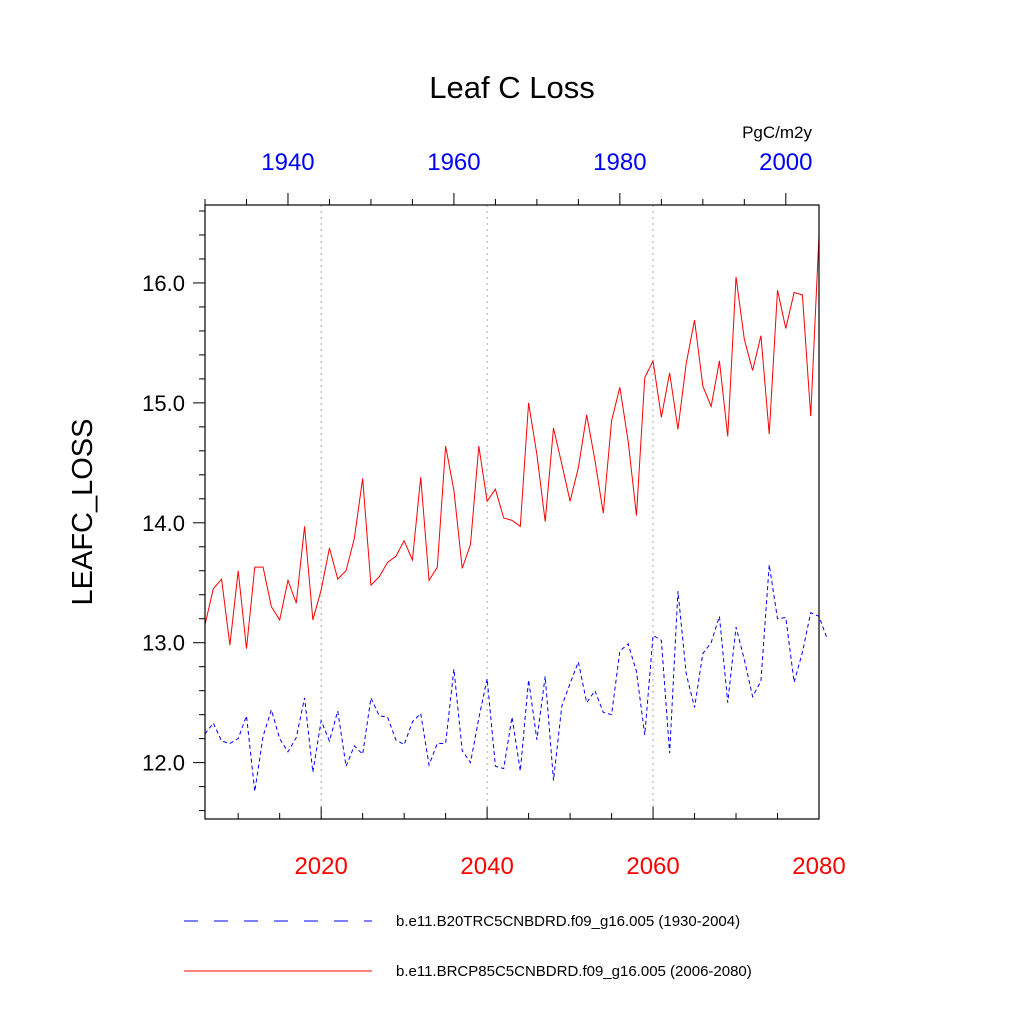 The height and width of the screenshot is (1024, 1024). What do you see at coordinates (818, 866) in the screenshot?
I see `x-bottom-tick-label: 2080` at bounding box center [818, 866].